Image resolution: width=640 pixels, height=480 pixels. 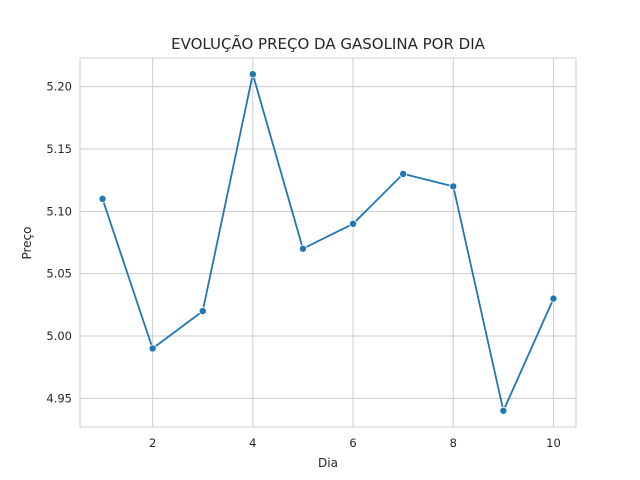 I want to click on y-tick-label: 5.20, so click(x=59, y=87).